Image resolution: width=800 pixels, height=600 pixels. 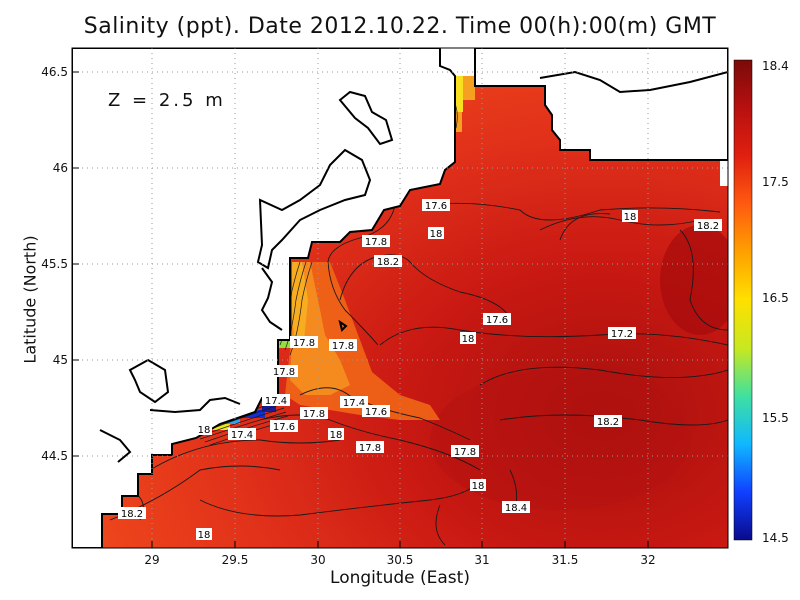 I want to click on x-tick-label: 32, so click(x=647, y=560).